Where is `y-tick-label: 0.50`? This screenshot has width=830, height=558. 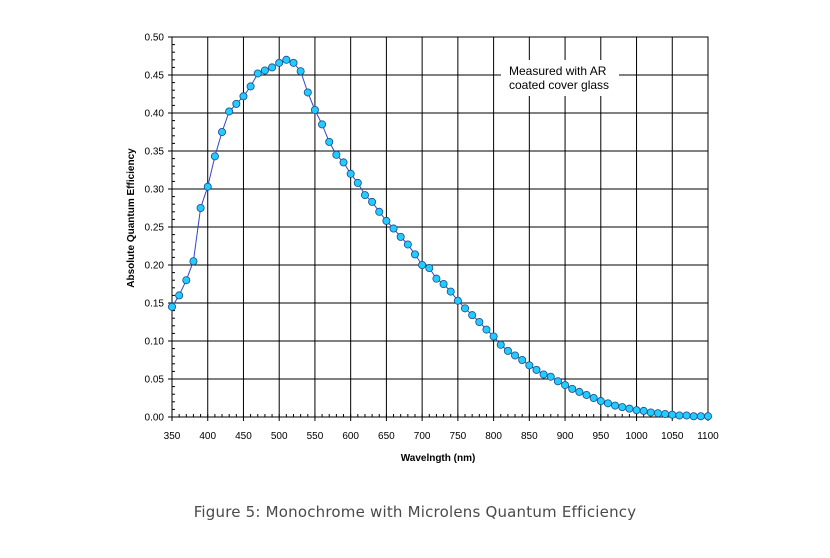
y-tick-label: 0.50 is located at coordinates (155, 38).